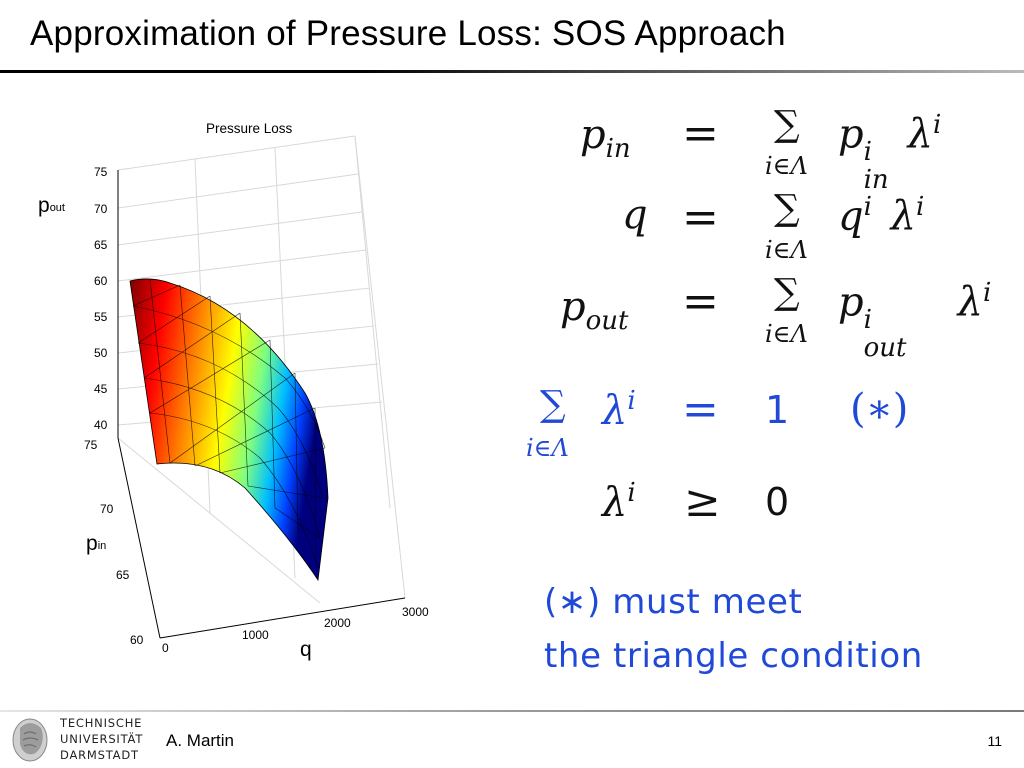 Image resolution: width=1024 pixels, height=768 pixels. I want to click on z-tick: 60, so click(101, 281).